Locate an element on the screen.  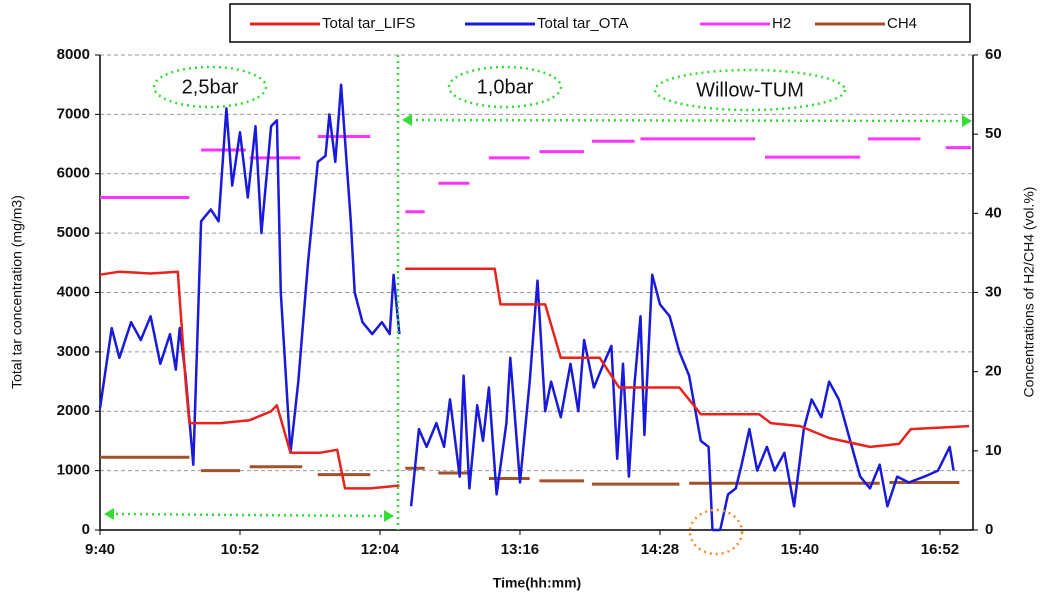
y2-tick-label: 20 is located at coordinates (993, 371).